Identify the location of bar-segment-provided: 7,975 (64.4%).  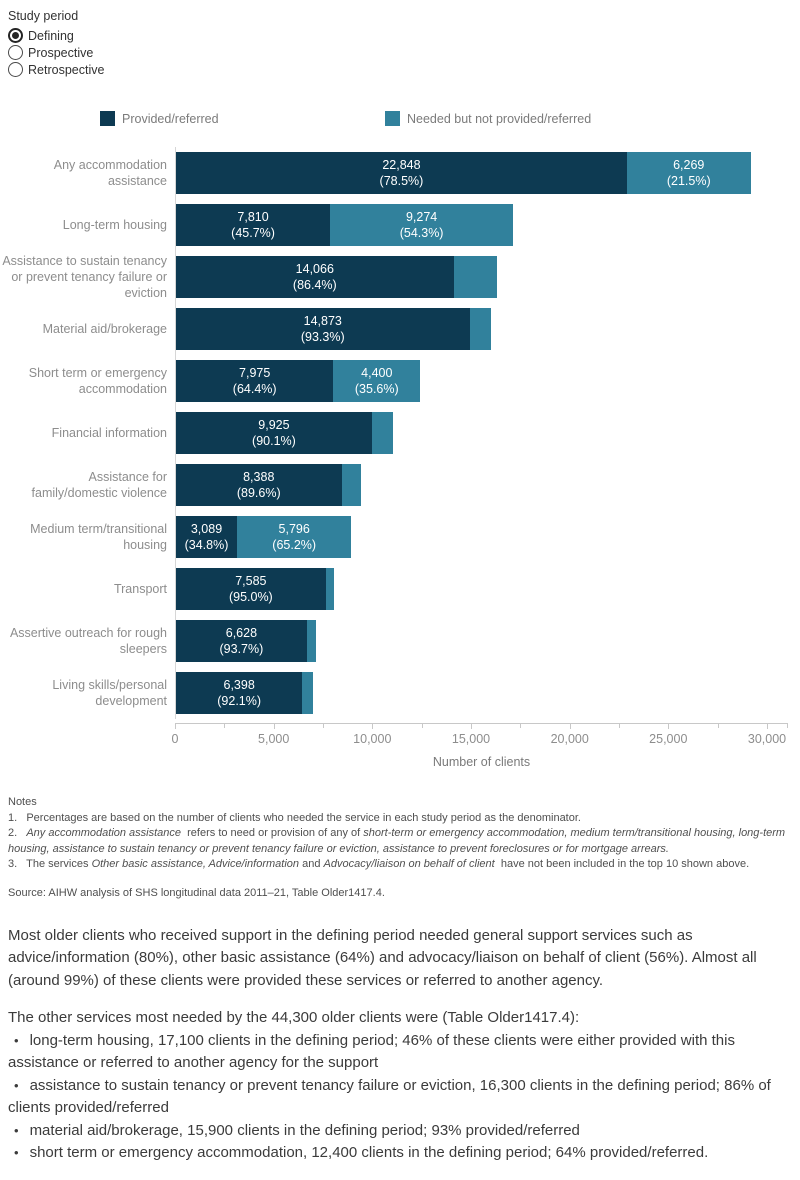
(255, 381).